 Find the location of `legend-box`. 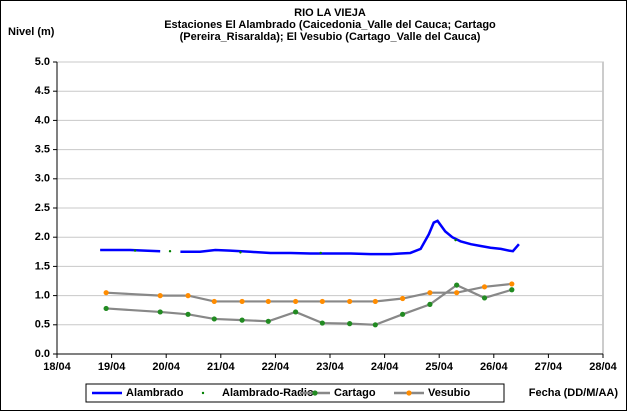

legend-box is located at coordinates (295, 393).